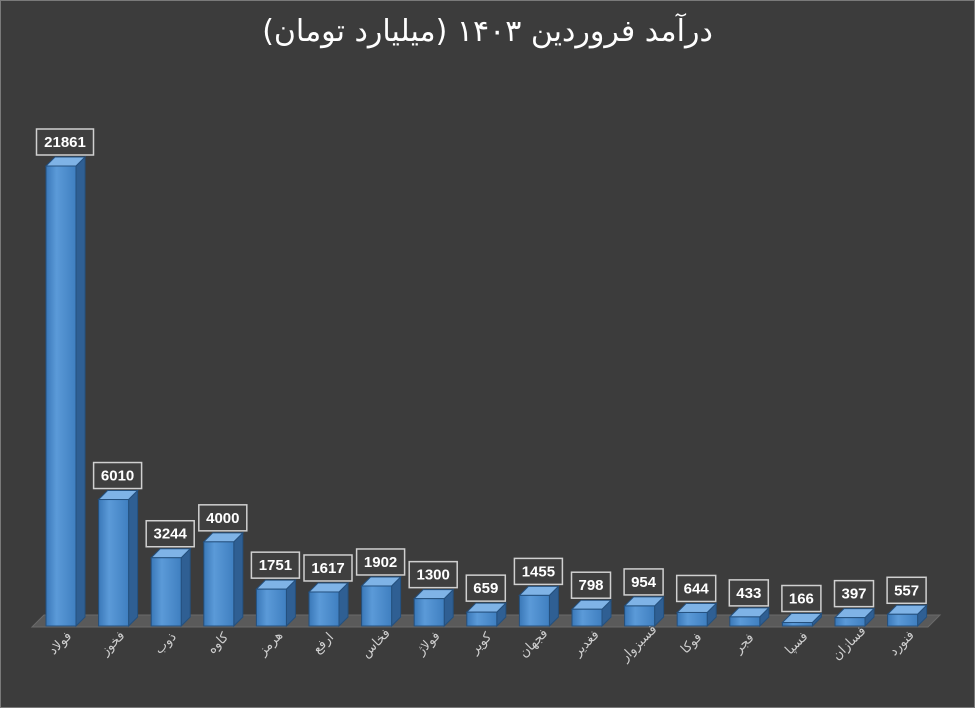 Image resolution: width=975 pixels, height=708 pixels. Describe the element at coordinates (376, 643) in the screenshot. I see `x-tick-label: فخاس` at that location.